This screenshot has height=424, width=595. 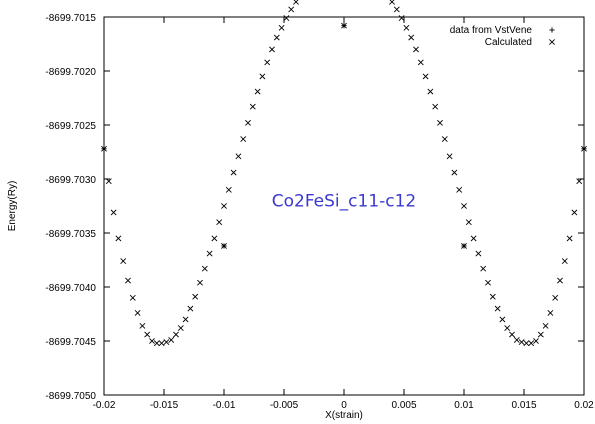 What do you see at coordinates (523, 405) in the screenshot?
I see `x-tick-label: 0.015` at bounding box center [523, 405].